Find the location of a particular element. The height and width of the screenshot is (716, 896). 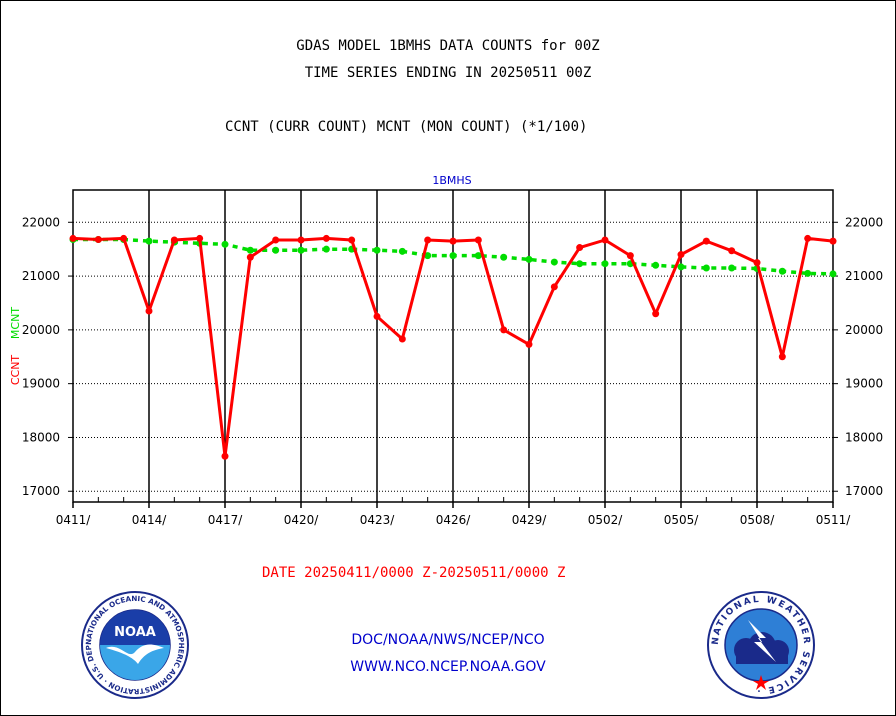

footer-org: DOC/NOAA/NWS/NCEP/NCO is located at coordinates (448, 640).